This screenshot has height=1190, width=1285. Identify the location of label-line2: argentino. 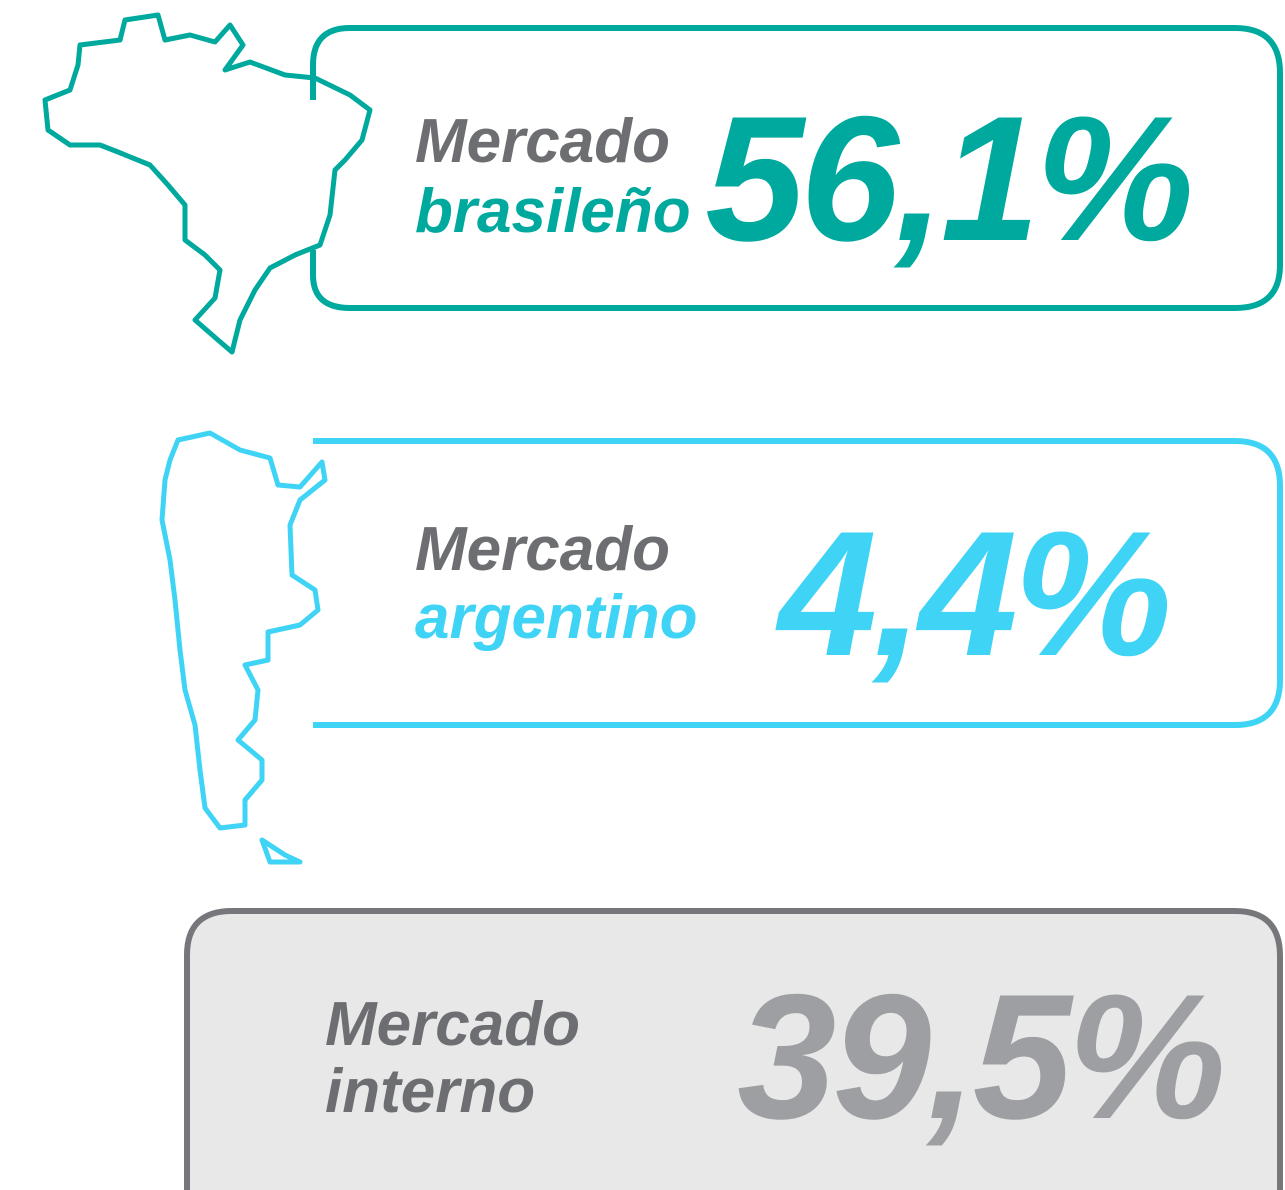
(556, 617).